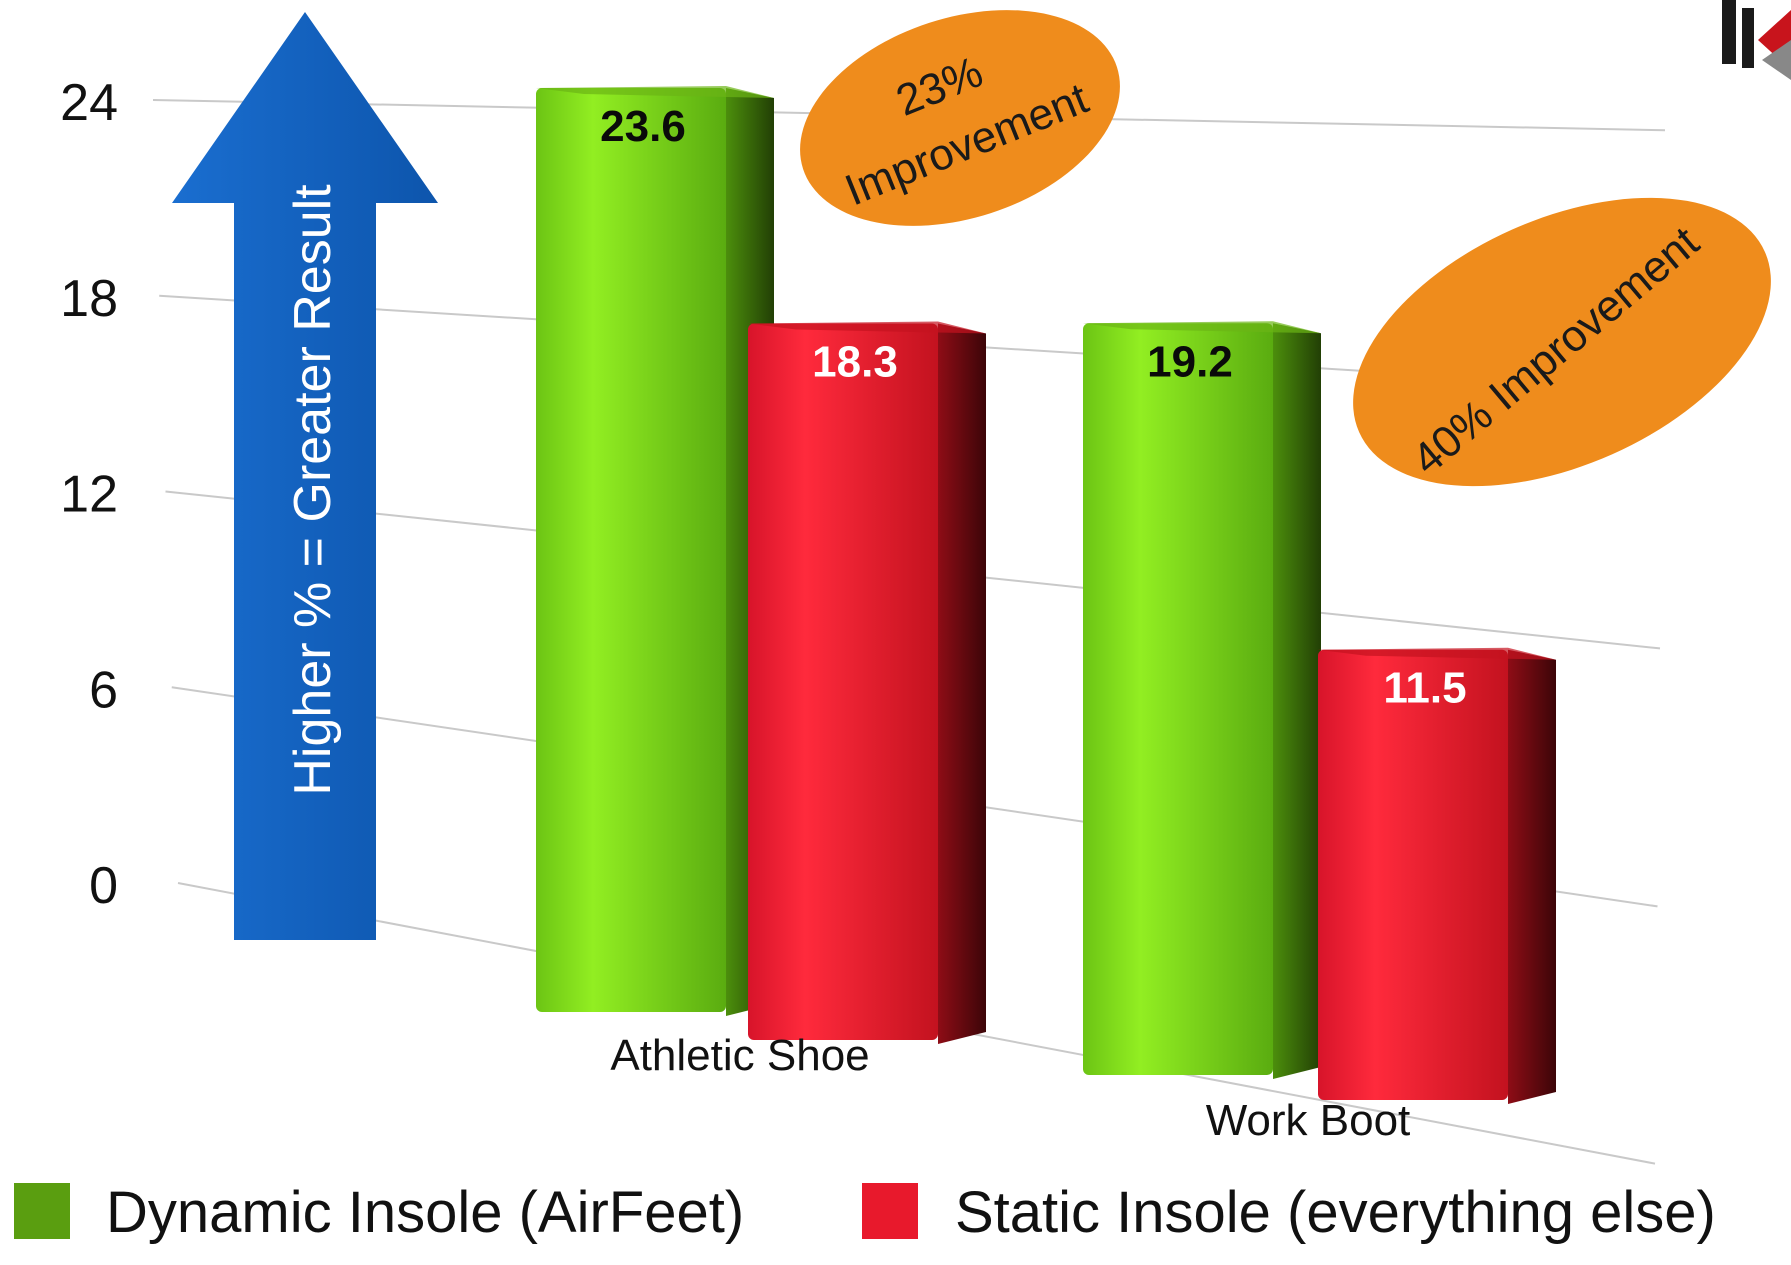 The width and height of the screenshot is (1791, 1265). What do you see at coordinates (89, 299) in the screenshot?
I see `y-tick-label: 18` at bounding box center [89, 299].